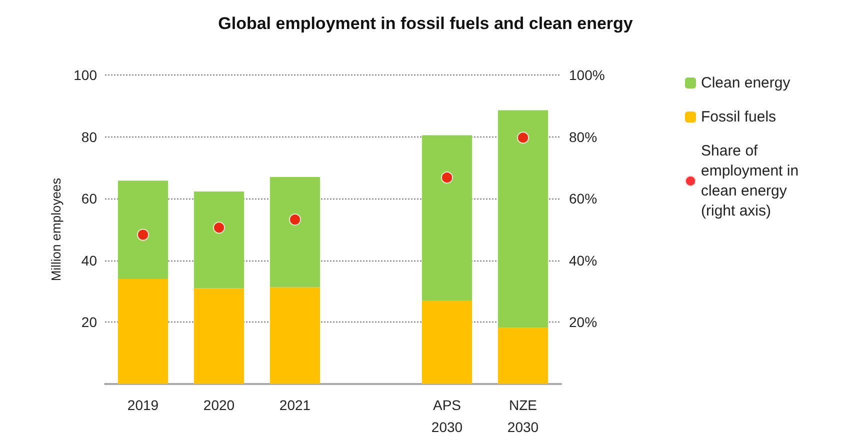 The height and width of the screenshot is (446, 851). I want to click on y-axis-title: Million employees, so click(56, 229).